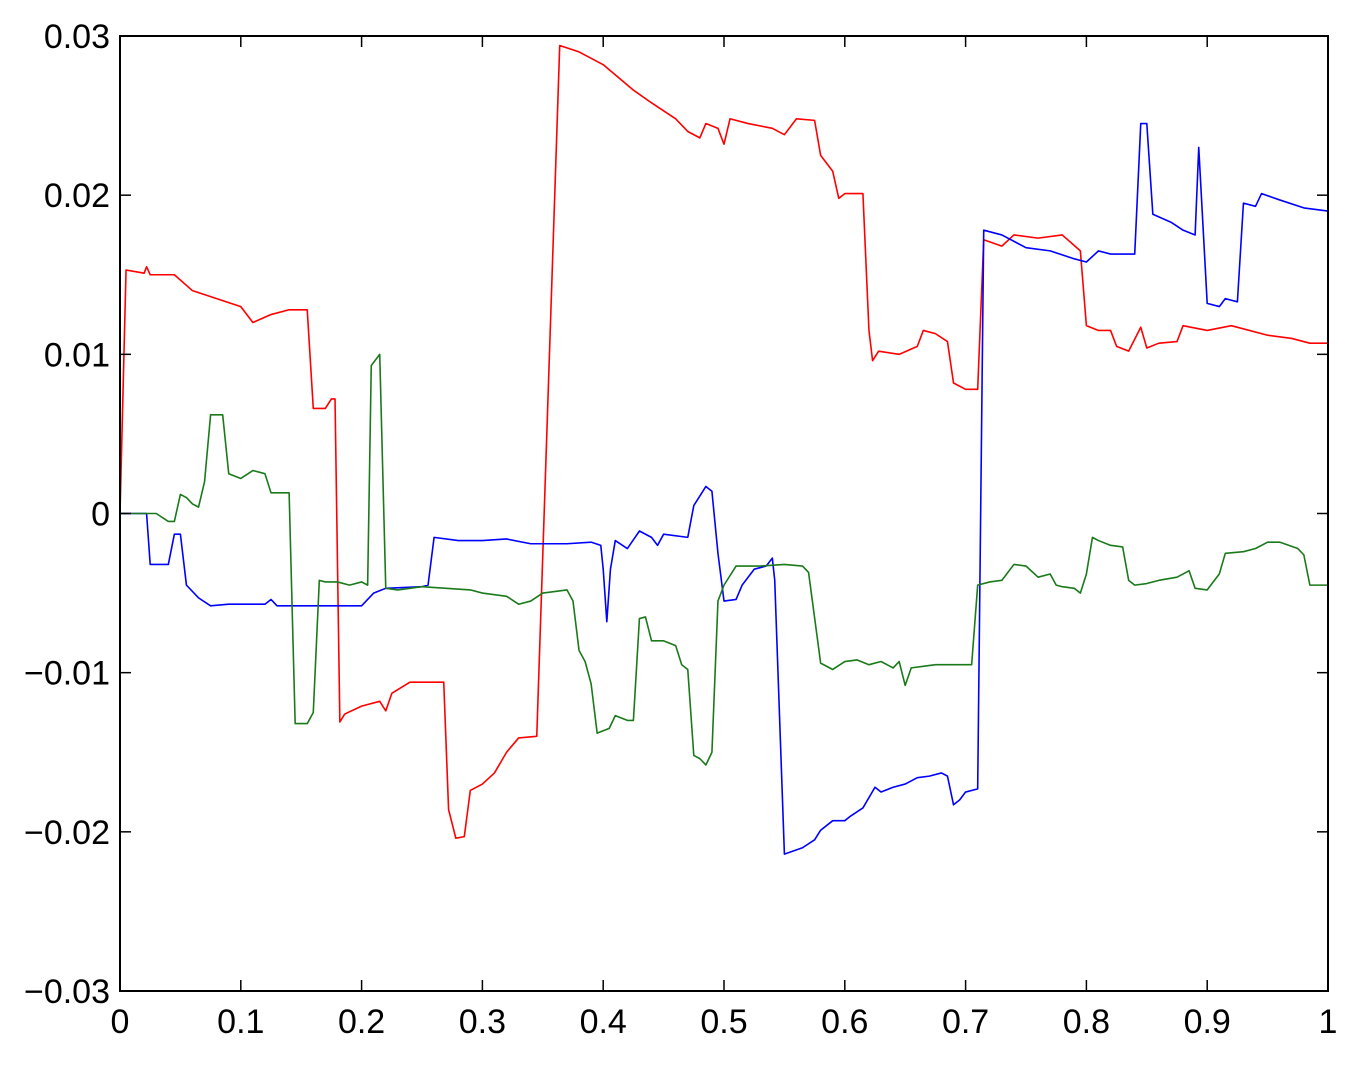 Image resolution: width=1367 pixels, height=1069 pixels. I want to click on x-tick-label: 0.7, so click(965, 1022).